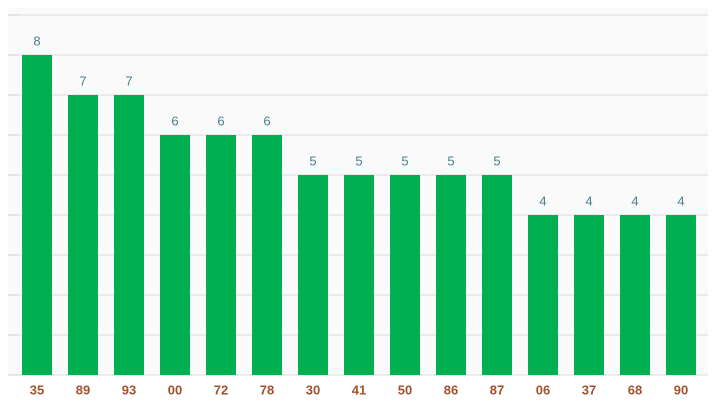 The width and height of the screenshot is (717, 420). I want to click on x-tick-label: 78, so click(267, 389).